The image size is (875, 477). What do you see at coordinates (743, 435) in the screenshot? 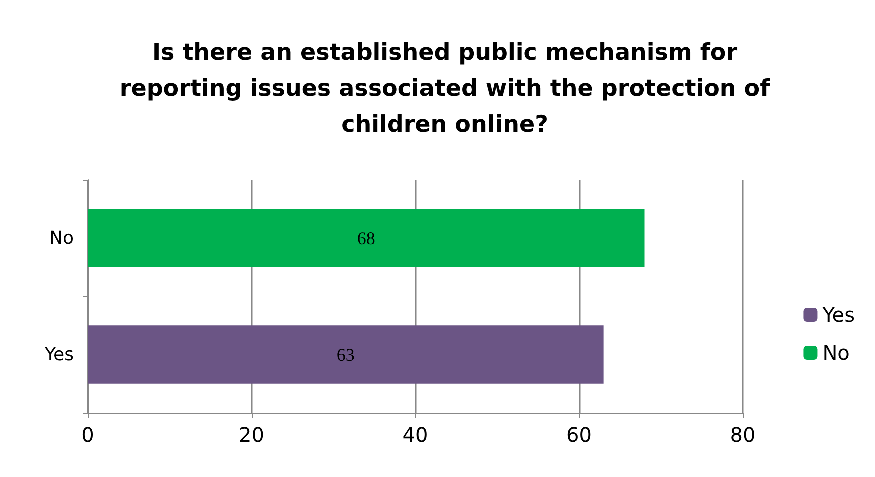
I see `x-tick-label: 80` at bounding box center [743, 435].